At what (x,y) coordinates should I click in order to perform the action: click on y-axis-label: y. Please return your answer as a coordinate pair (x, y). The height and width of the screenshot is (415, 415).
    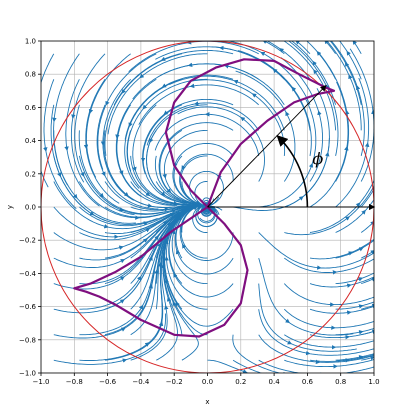
    Looking at the image, I should click on (10, 207).